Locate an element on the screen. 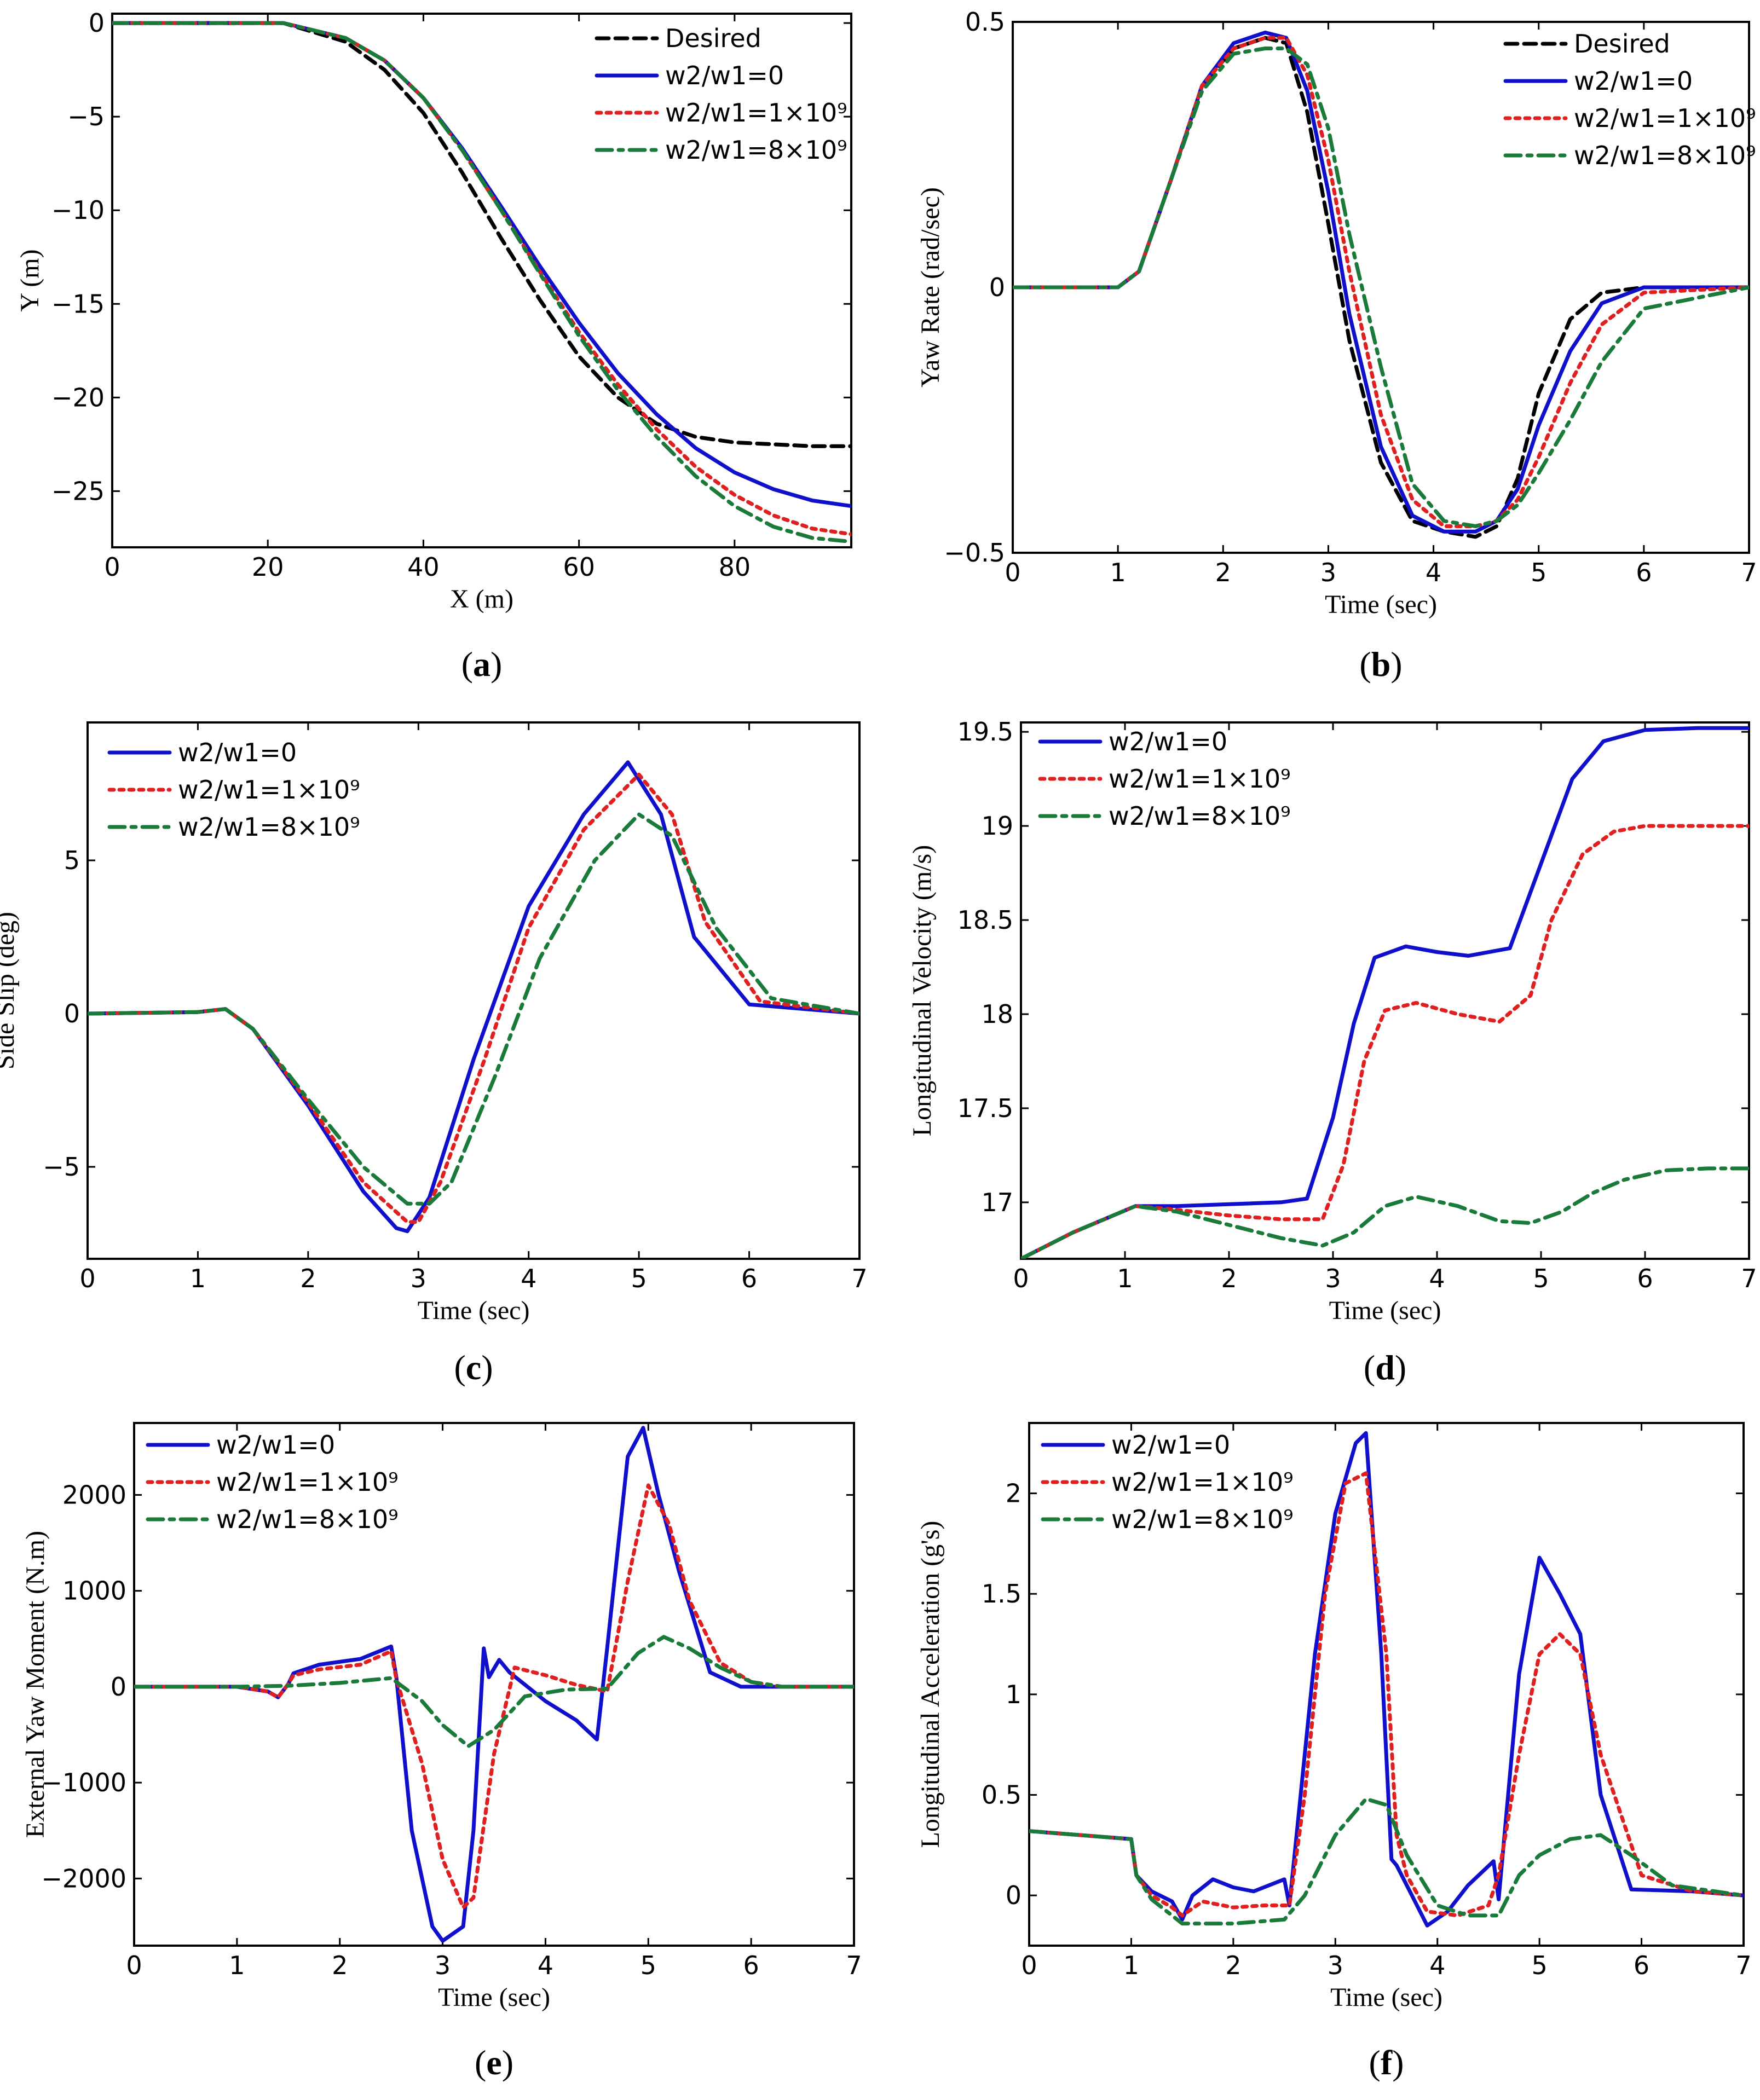 The height and width of the screenshot is (2100, 1760). x-tick-label: 20 is located at coordinates (268, 567).